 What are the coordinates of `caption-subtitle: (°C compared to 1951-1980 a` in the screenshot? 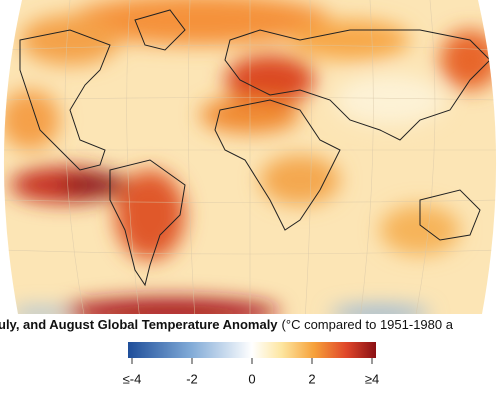 It's located at (368, 324).